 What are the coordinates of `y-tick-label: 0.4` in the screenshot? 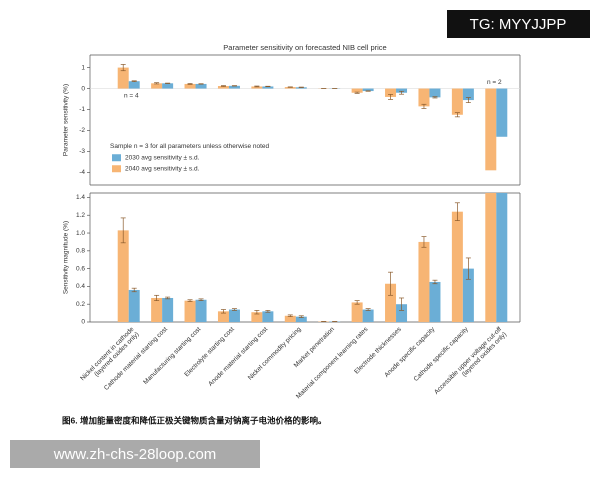 It's located at (80, 286).